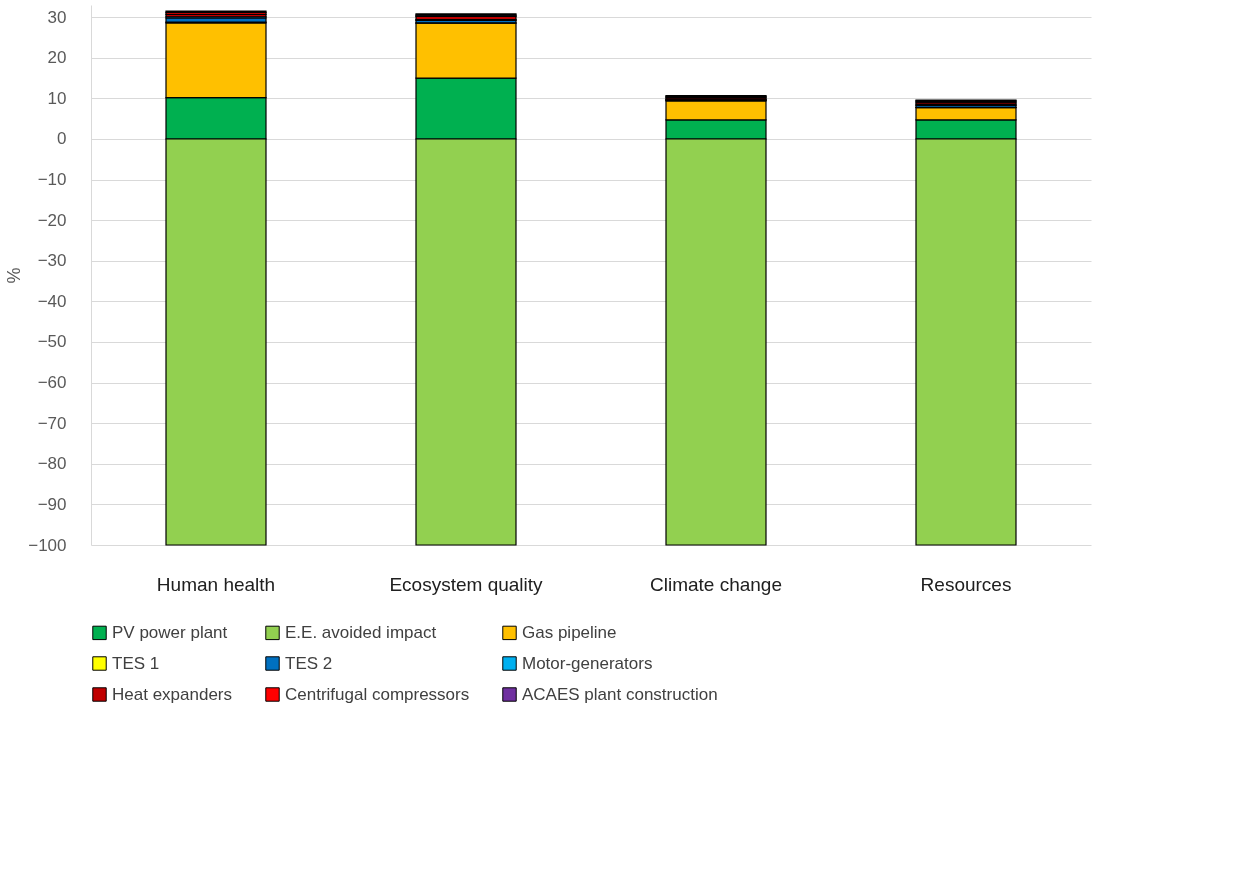 This screenshot has height=891, width=1237. What do you see at coordinates (14, 275) in the screenshot?
I see `y-axis-title: %` at bounding box center [14, 275].